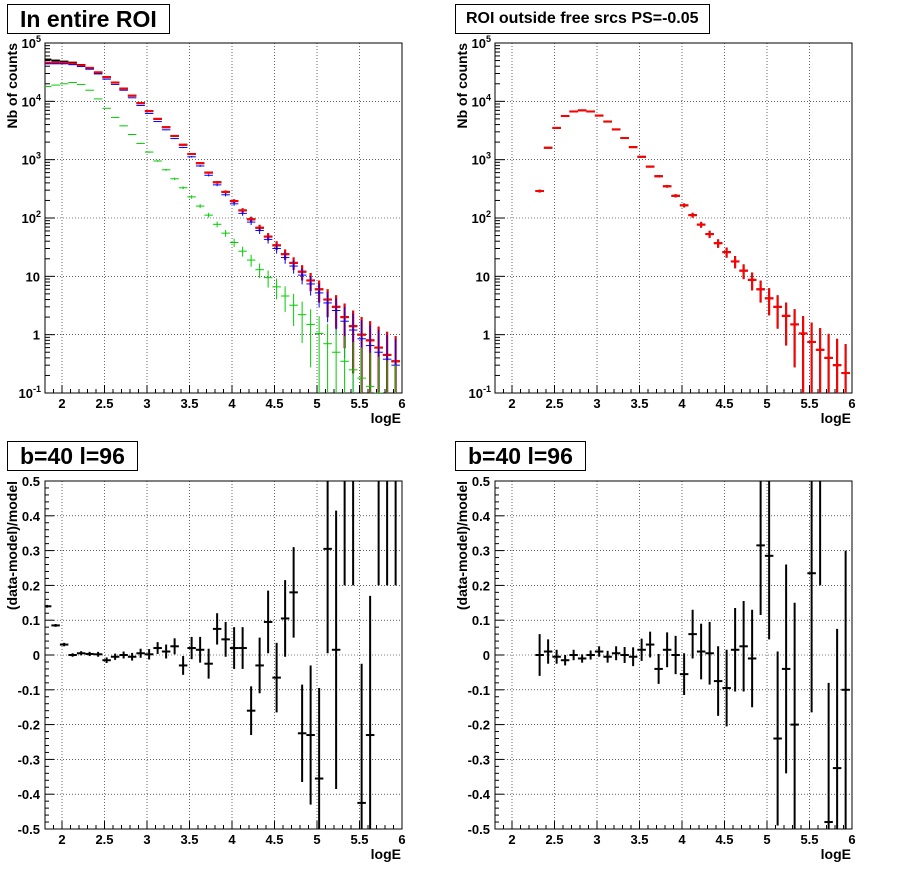 Image resolution: width=898 pixels, height=875 pixels. What do you see at coordinates (582, 19) in the screenshot?
I see `chart-title-roi-outside: ROI outside free srcs PS=-0.05` at bounding box center [582, 19].